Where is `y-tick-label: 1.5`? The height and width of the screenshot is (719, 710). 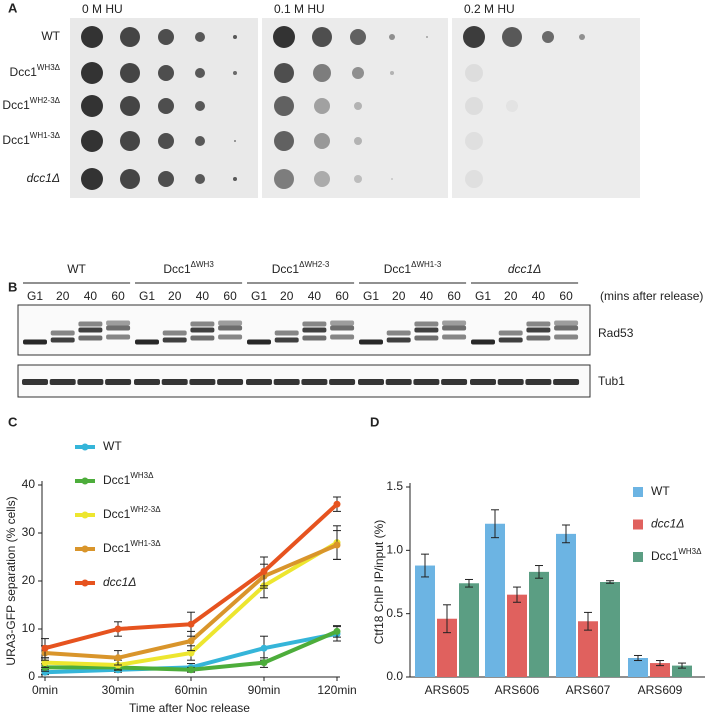
y-tick-label: 1.5 is located at coordinates (394, 486).